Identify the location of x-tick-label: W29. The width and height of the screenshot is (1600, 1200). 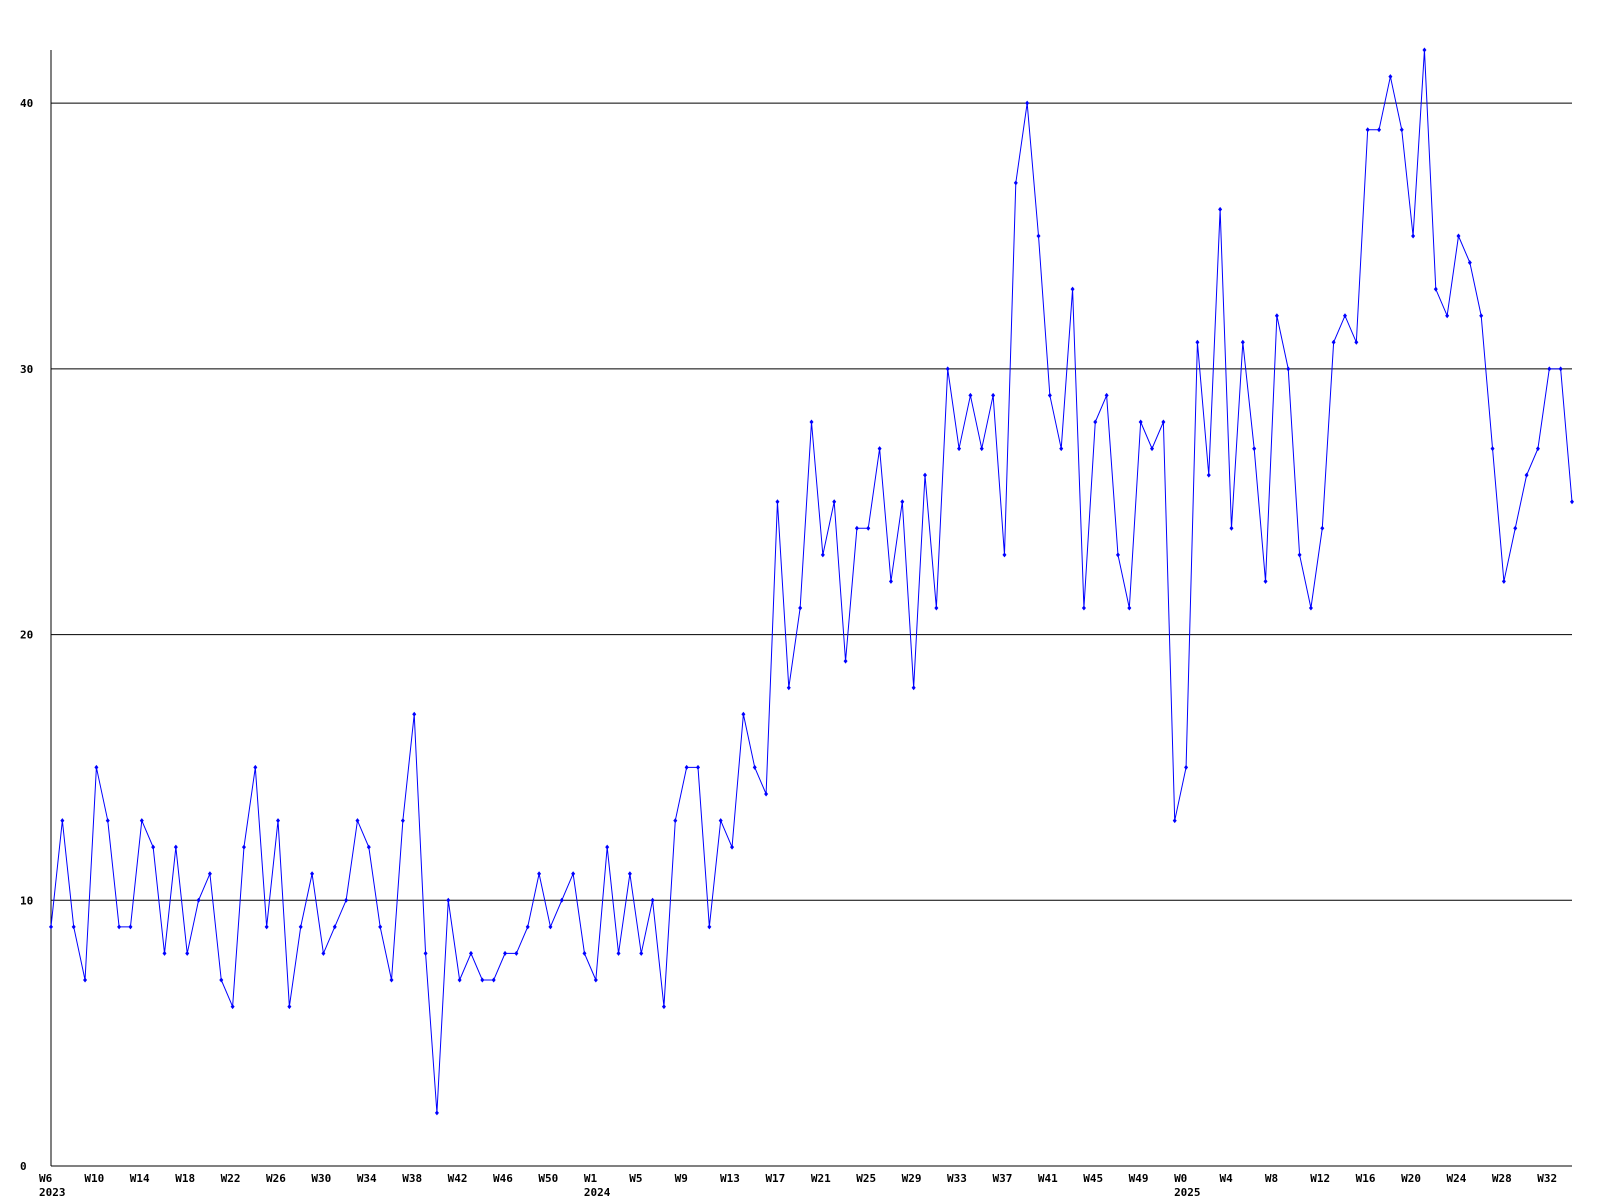
(912, 1178).